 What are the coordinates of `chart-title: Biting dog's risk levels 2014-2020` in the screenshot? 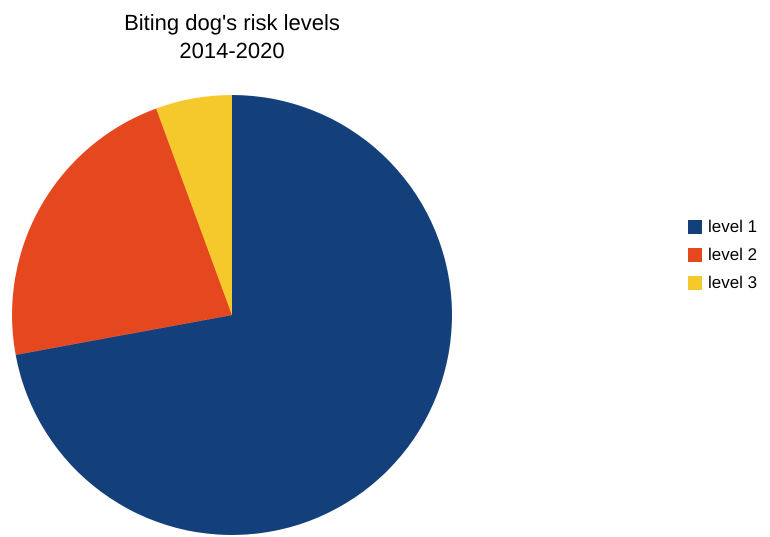 It's located at (232, 36).